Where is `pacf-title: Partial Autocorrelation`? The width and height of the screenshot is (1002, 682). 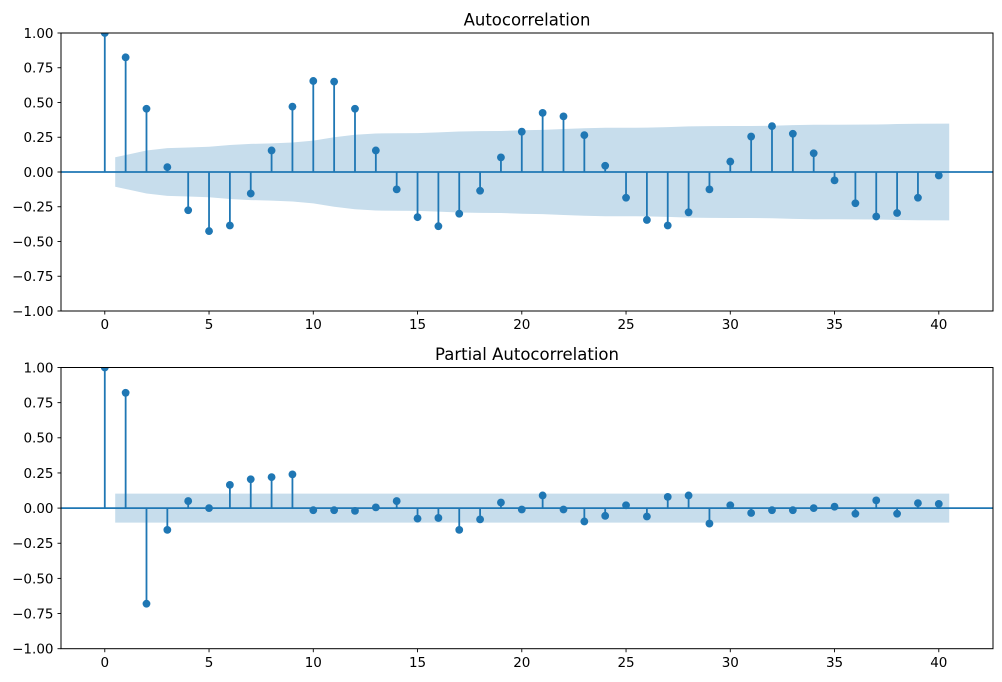
pacf-title: Partial Autocorrelation is located at coordinates (527, 354).